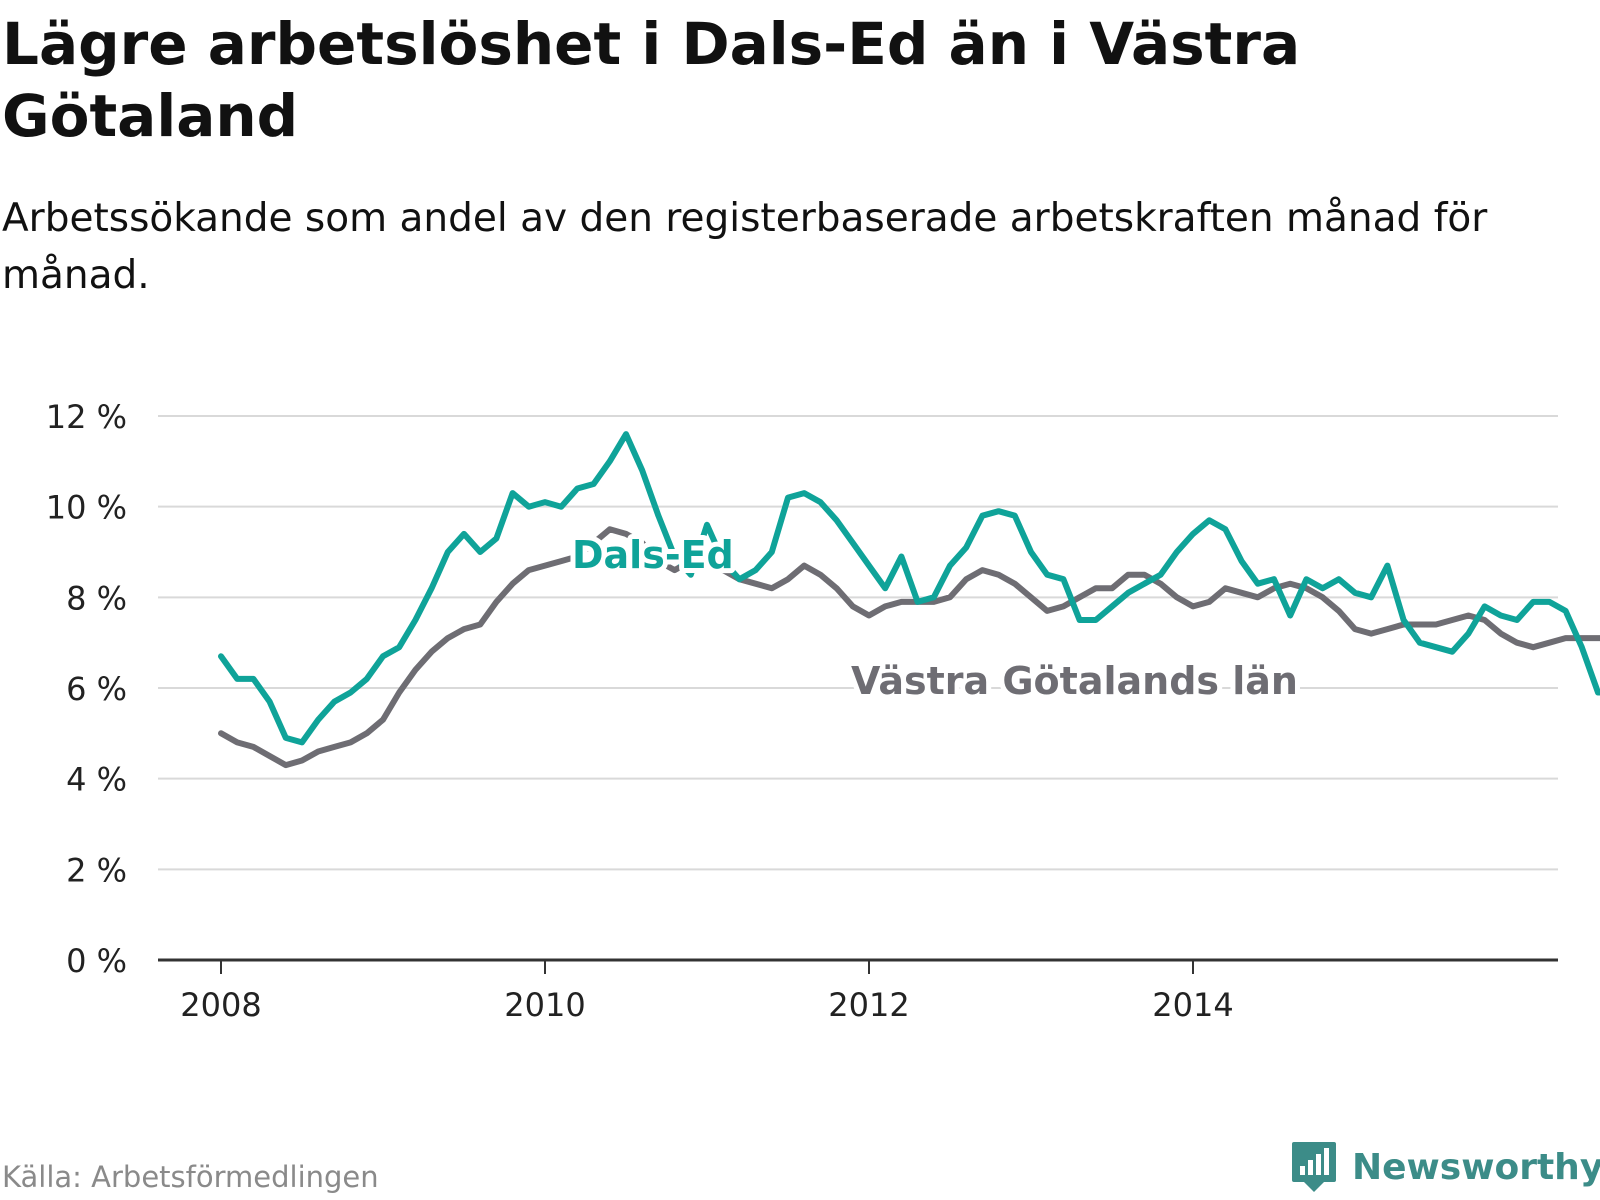 This screenshot has height=1200, width=1600. I want to click on x-tick-label: 2010, so click(544, 1005).